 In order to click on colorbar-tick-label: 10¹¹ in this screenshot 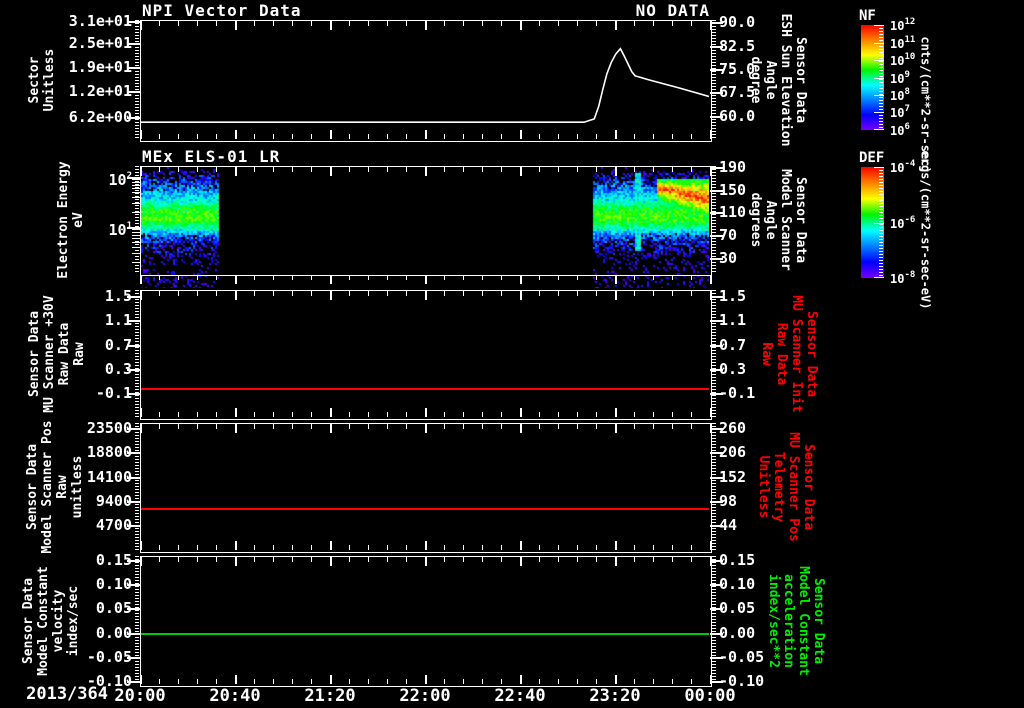, I will do `click(902, 43)`.